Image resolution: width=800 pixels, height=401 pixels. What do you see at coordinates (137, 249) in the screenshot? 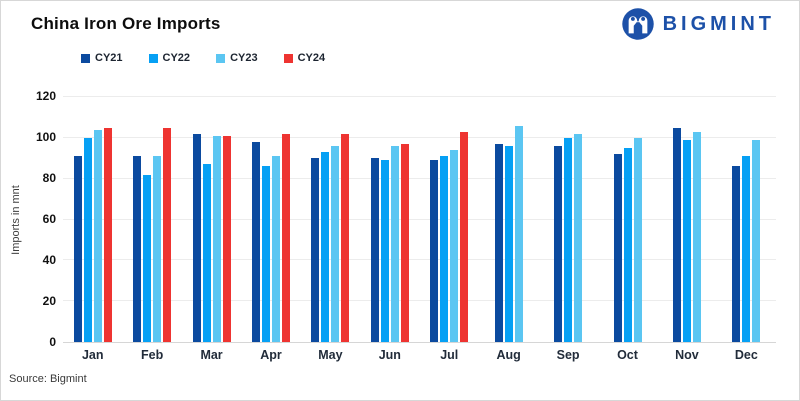
I see `bar-CY21-Feb` at bounding box center [137, 249].